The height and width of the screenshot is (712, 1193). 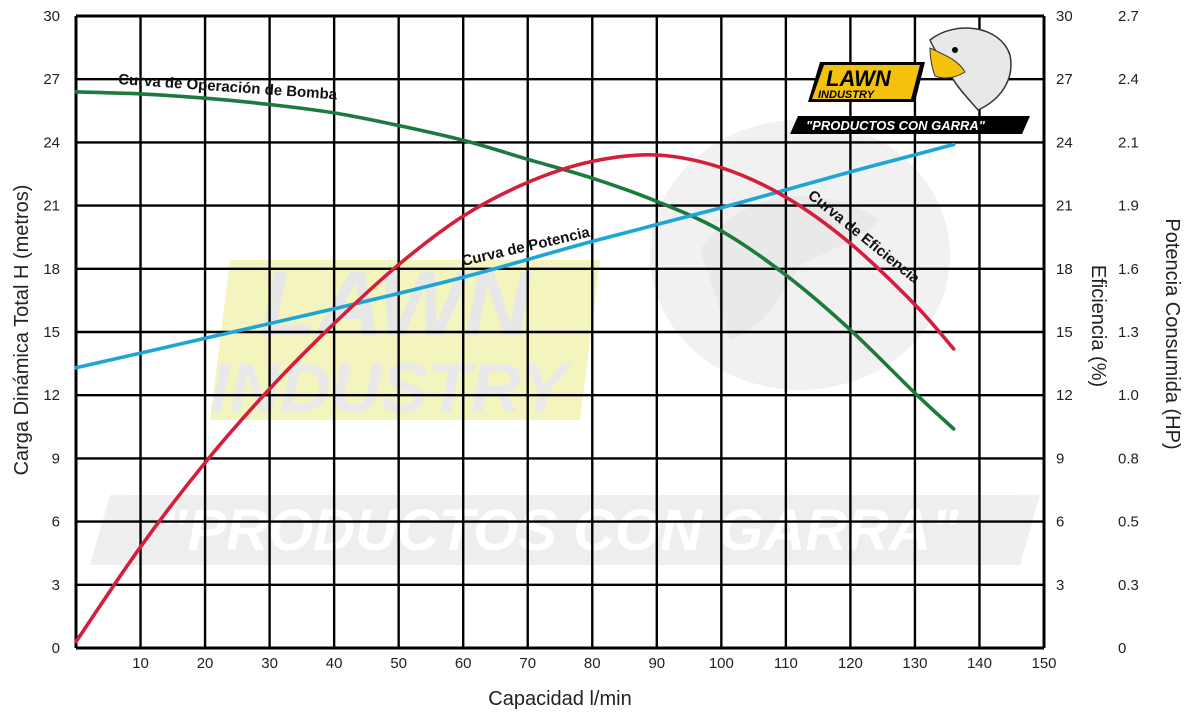 I want to click on y-right-outer-tick-label: 2.1, so click(x=1128, y=142).